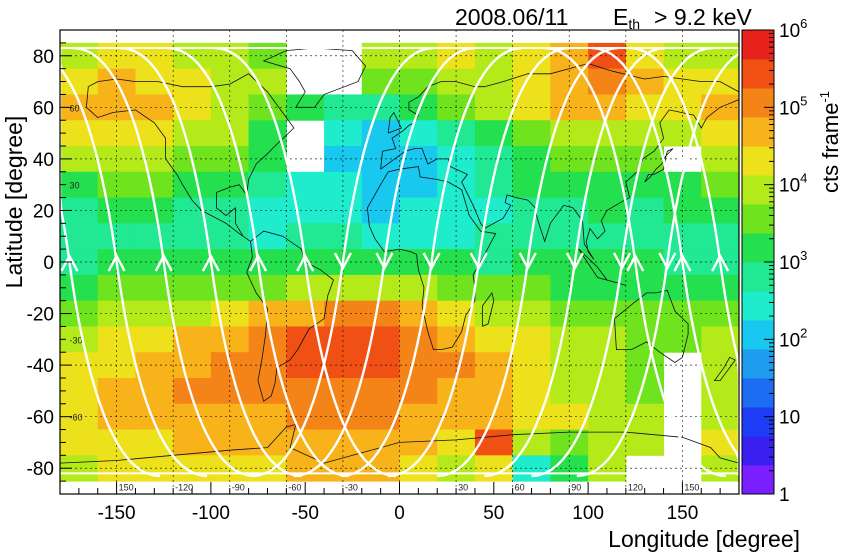 This screenshot has height=557, width=852. What do you see at coordinates (399, 503) in the screenshot?
I see `x-axis-ticks: -150 -100 -50 0 50 100 150` at bounding box center [399, 503].